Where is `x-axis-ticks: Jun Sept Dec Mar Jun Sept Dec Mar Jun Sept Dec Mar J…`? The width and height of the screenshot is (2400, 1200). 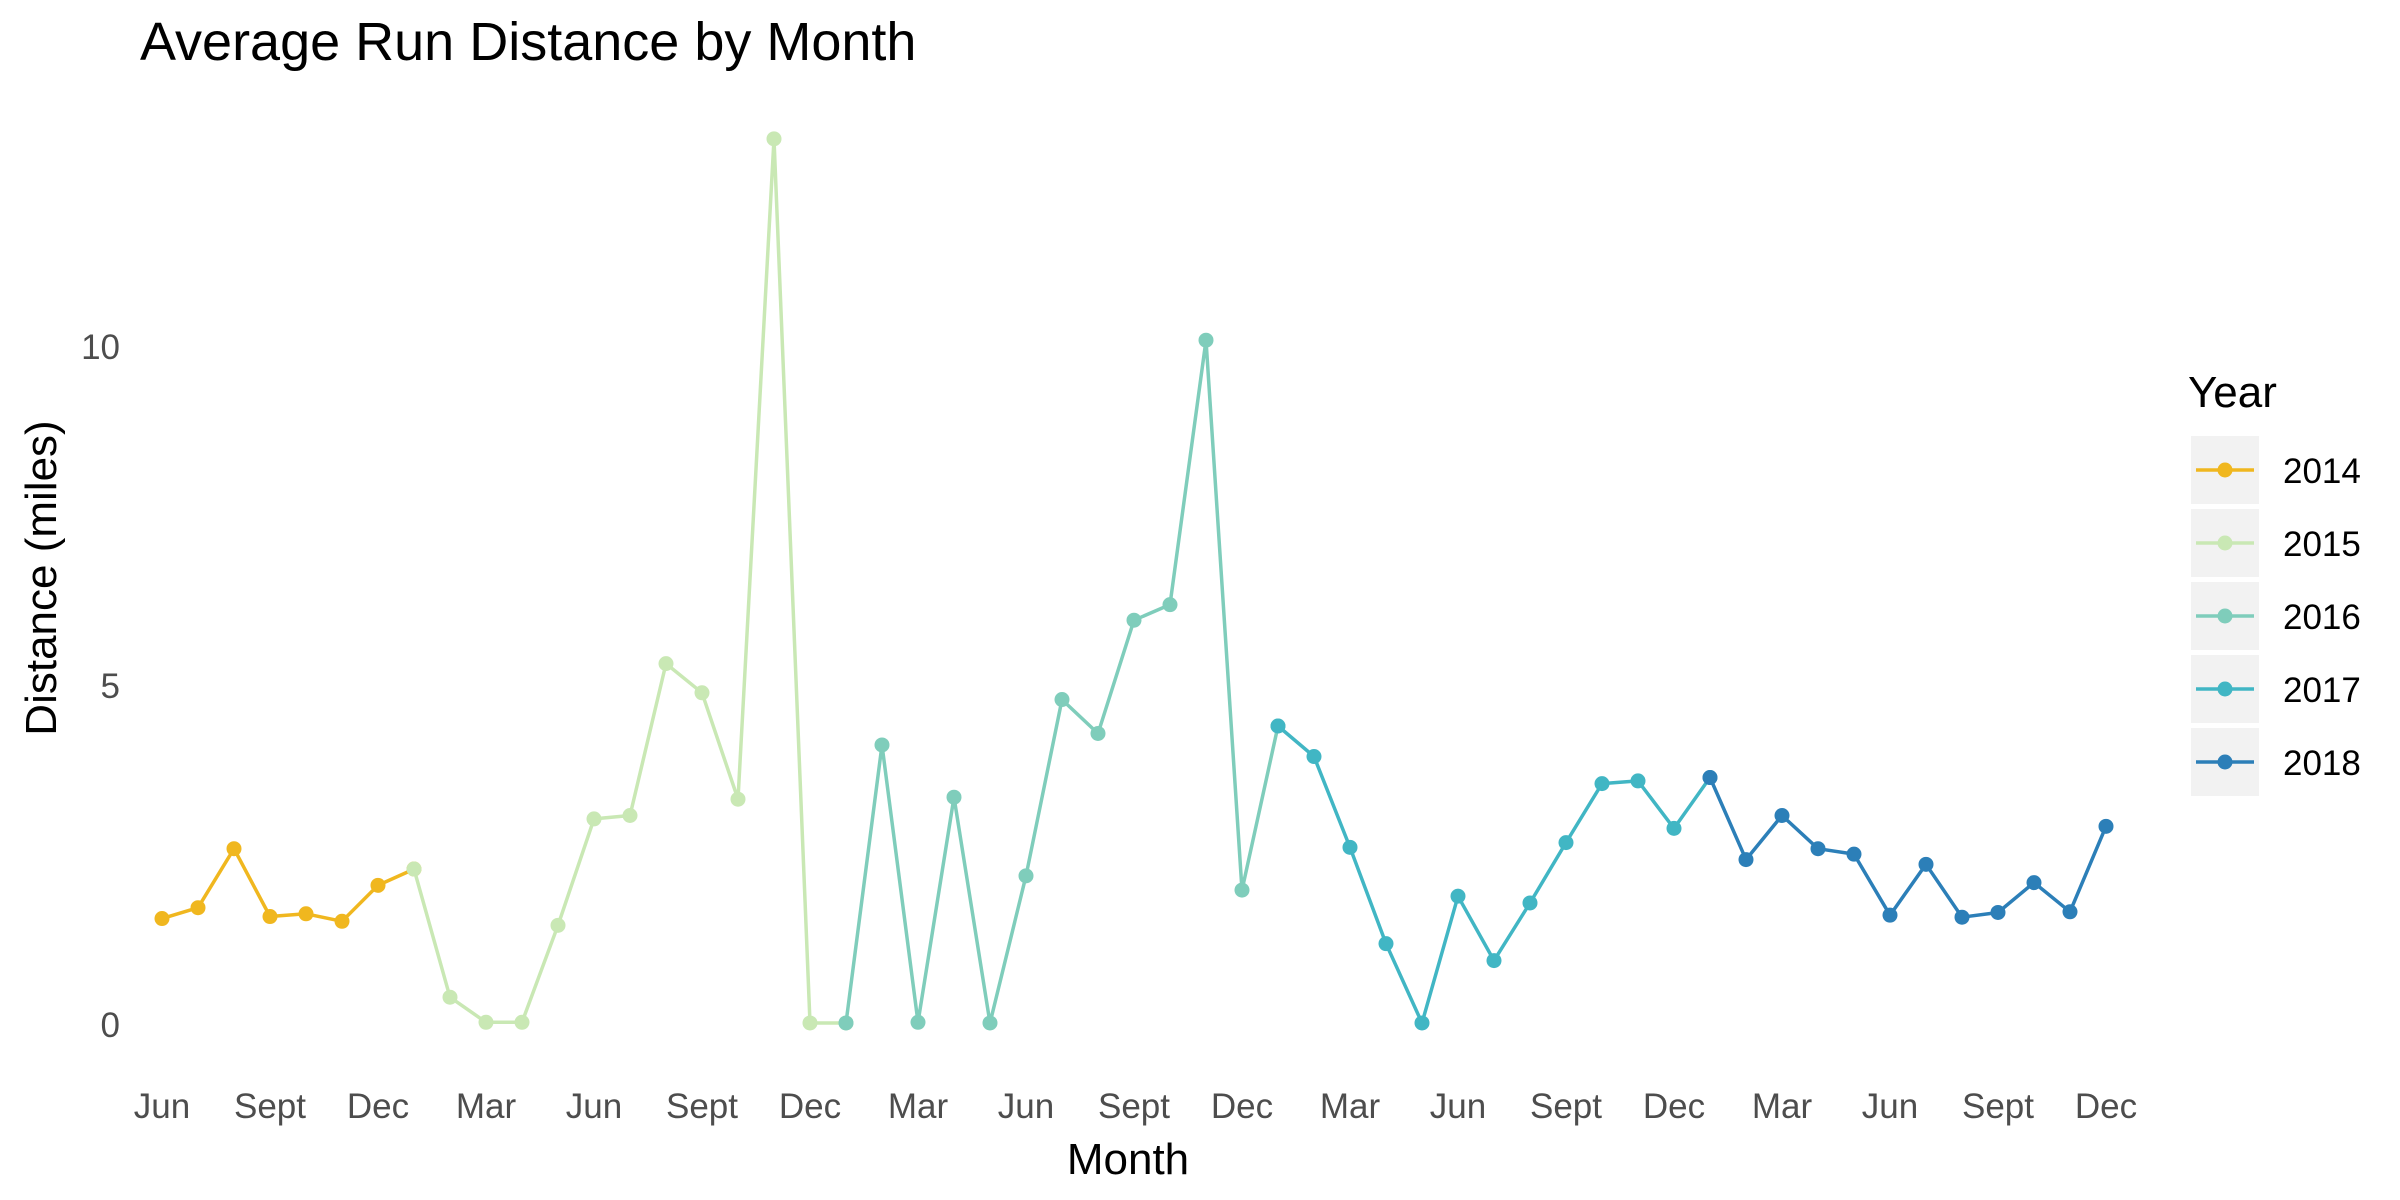 x-axis-ticks: Jun Sept Dec Mar Jun Sept Dec Mar Jun Sept Dec Mar J… is located at coordinates (1135, 1106).